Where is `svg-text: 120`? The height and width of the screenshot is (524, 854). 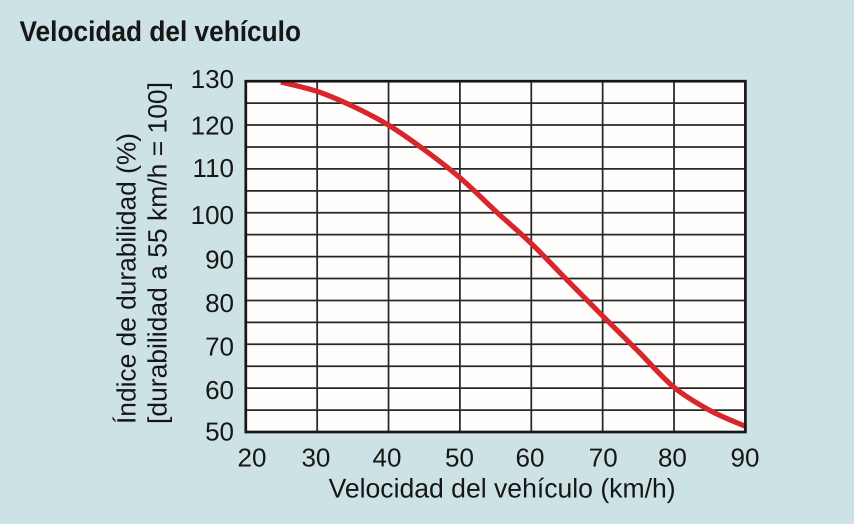 svg-text: 120 is located at coordinates (212, 126).